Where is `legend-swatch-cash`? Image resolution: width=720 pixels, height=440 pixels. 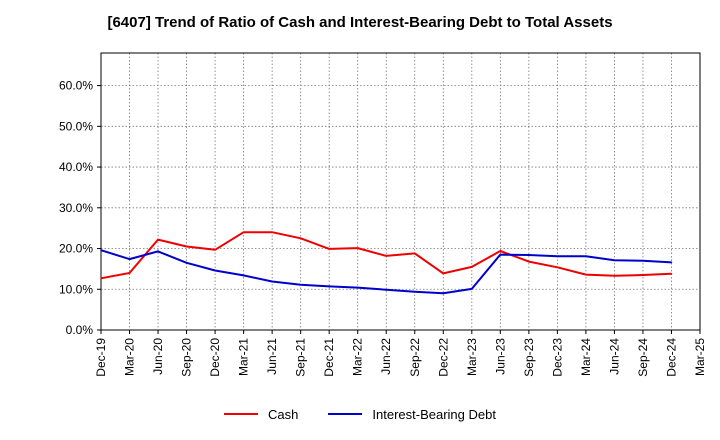
legend-swatch-cash is located at coordinates (241, 414).